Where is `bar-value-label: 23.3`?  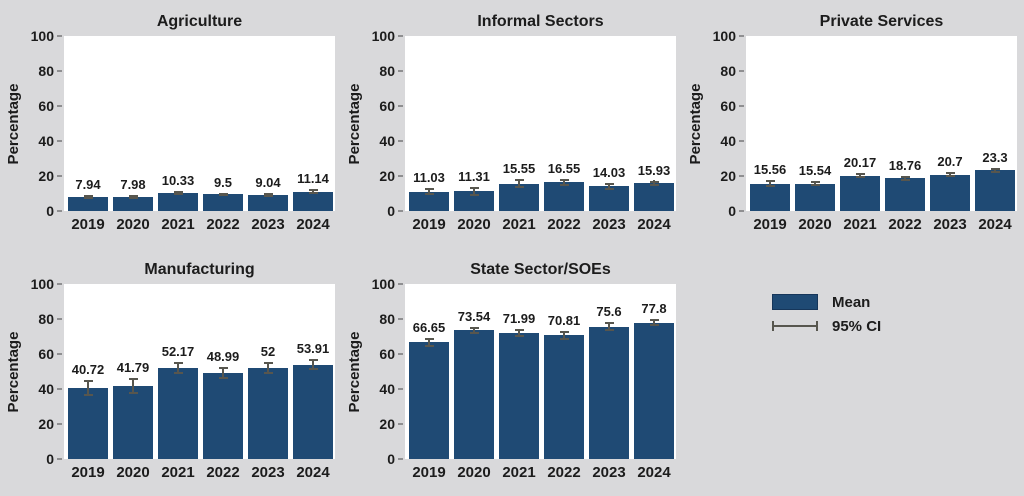 bar-value-label: 23.3 is located at coordinates (995, 157).